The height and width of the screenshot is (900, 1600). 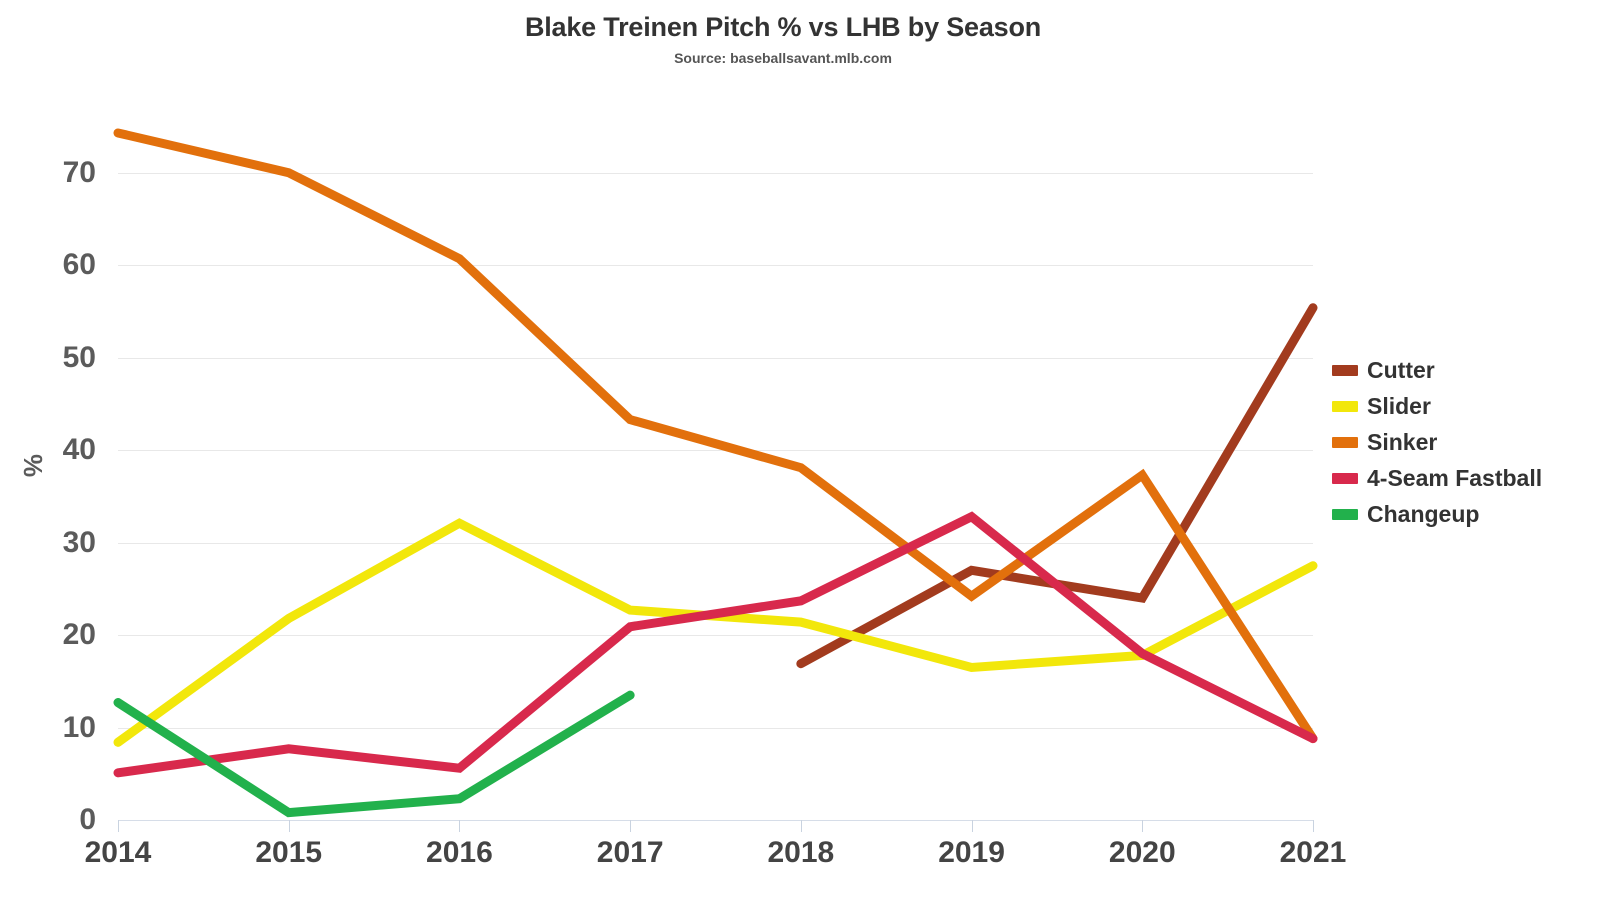 What do you see at coordinates (1313, 852) in the screenshot?
I see `x-axis-tick-label: 2021` at bounding box center [1313, 852].